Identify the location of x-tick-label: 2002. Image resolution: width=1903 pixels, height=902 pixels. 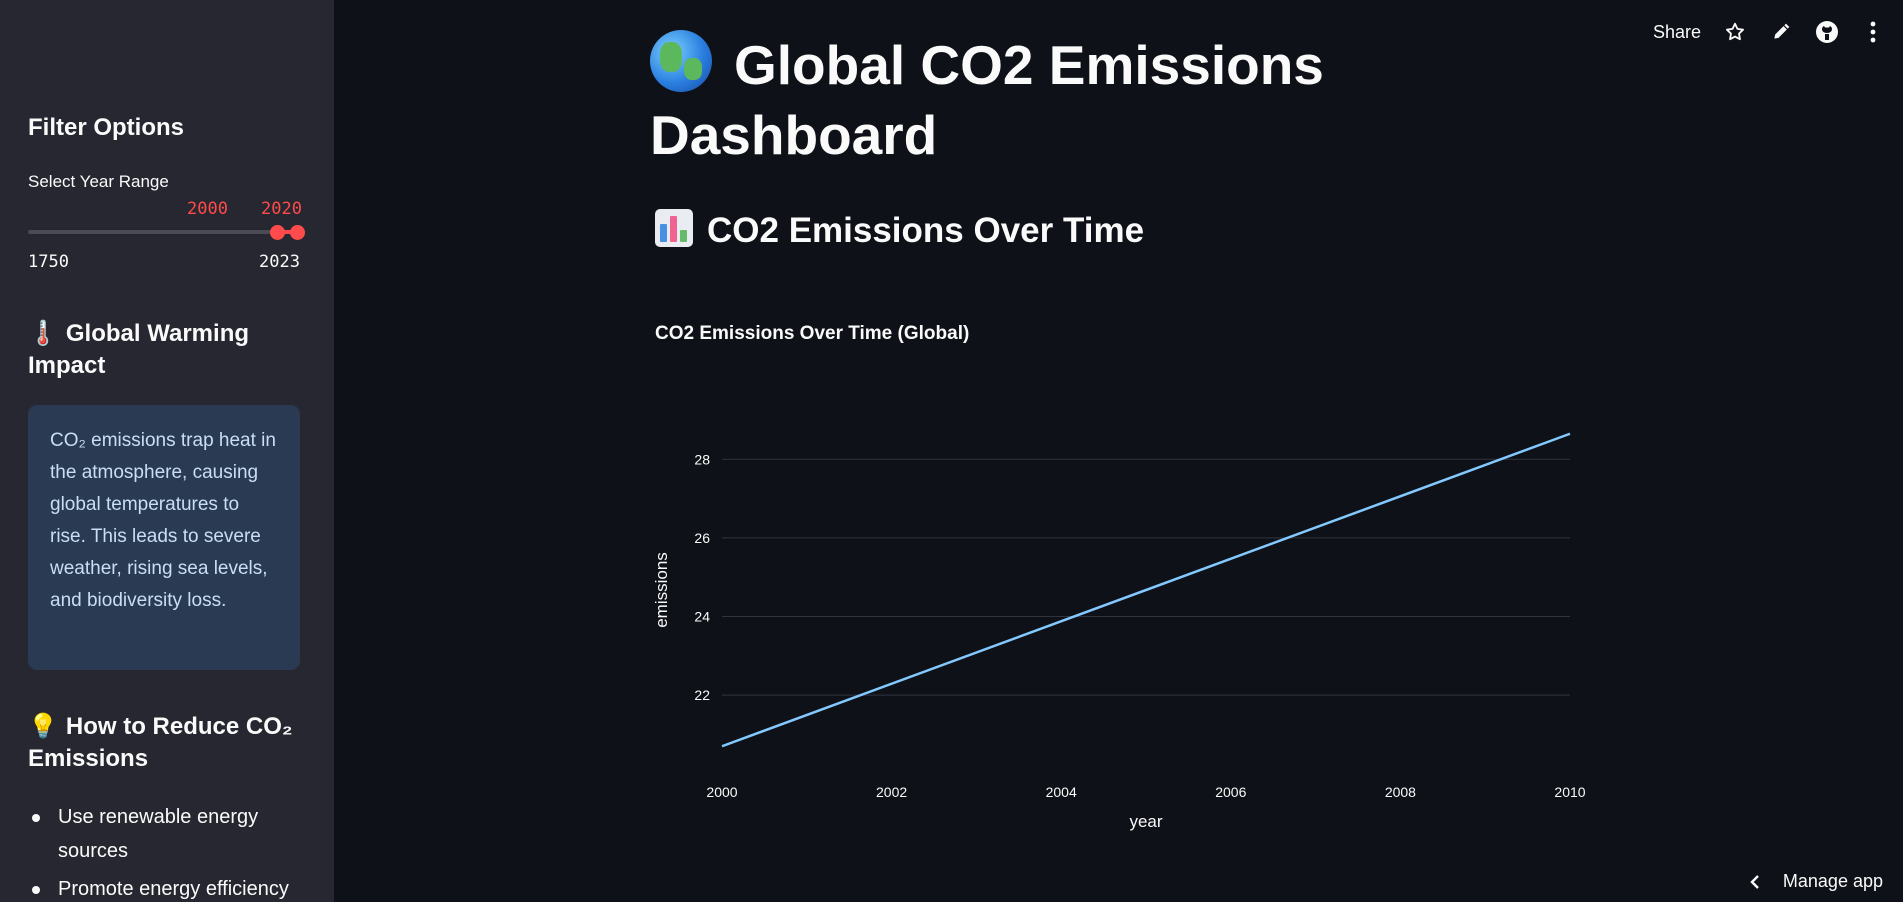
(891, 792).